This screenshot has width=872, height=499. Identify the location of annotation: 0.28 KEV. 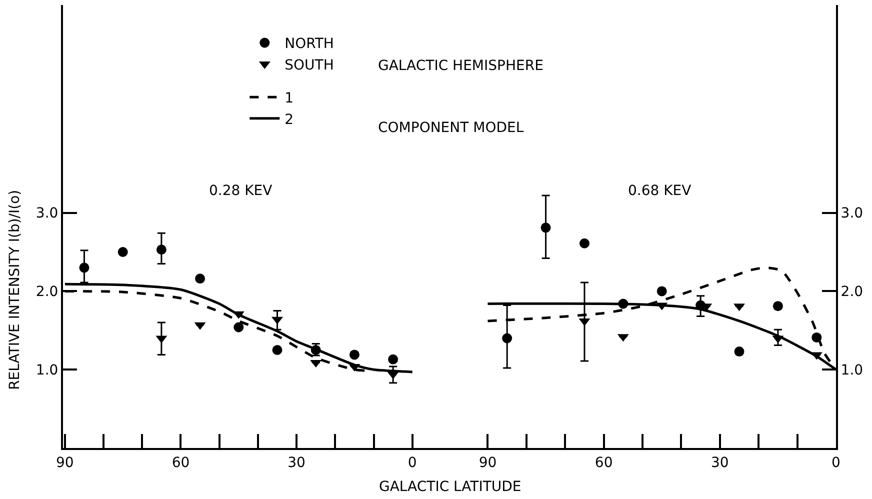
(241, 191).